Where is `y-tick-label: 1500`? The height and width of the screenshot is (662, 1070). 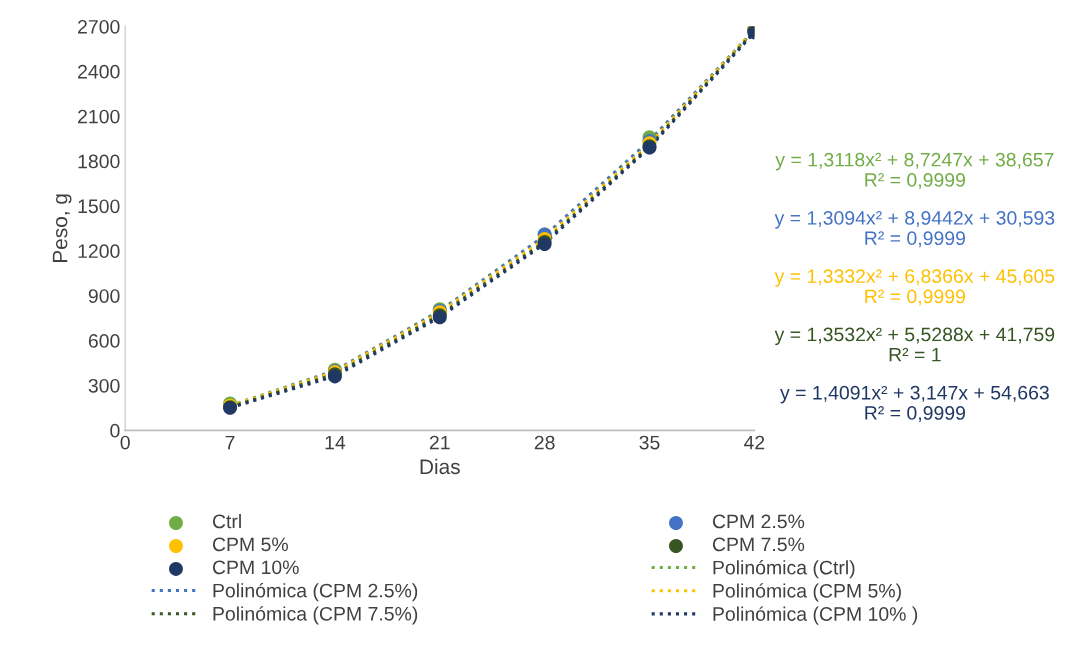
y-tick-label: 1500 is located at coordinates (99, 206).